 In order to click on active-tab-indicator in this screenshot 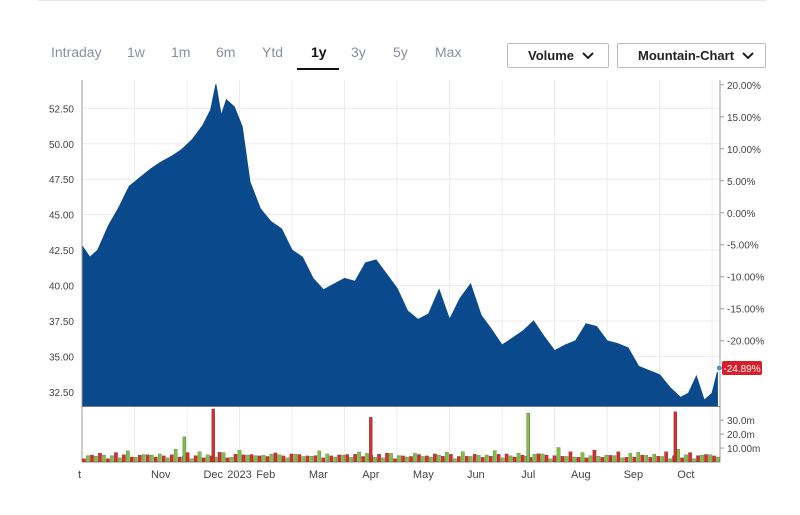, I will do `click(318, 69)`.